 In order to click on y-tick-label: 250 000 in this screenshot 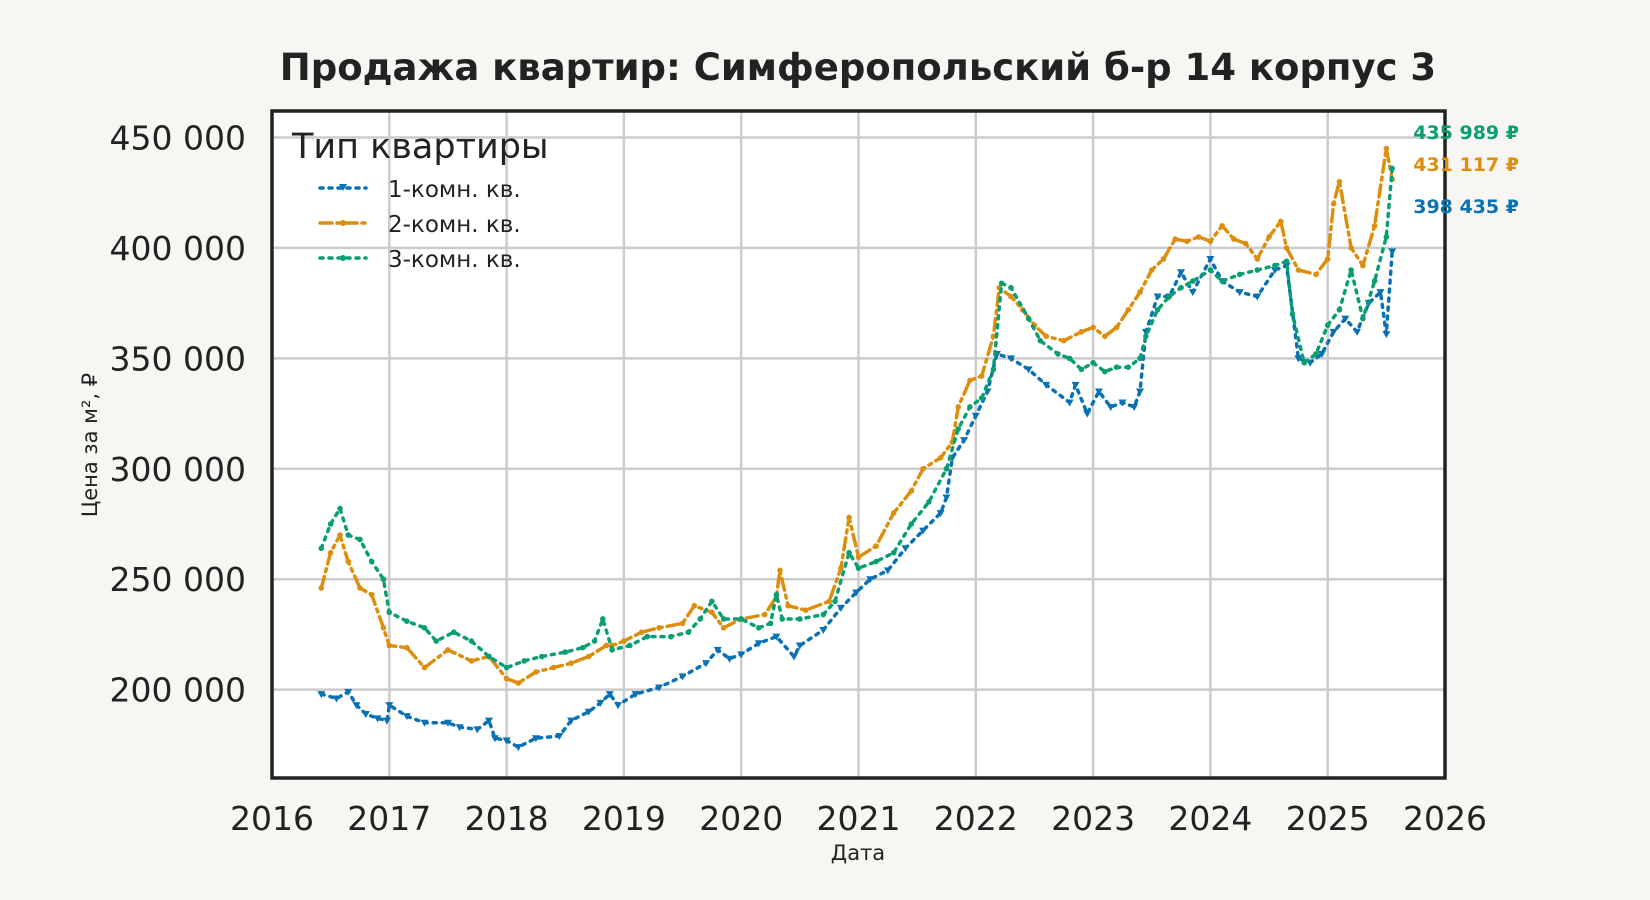, I will do `click(178, 579)`.